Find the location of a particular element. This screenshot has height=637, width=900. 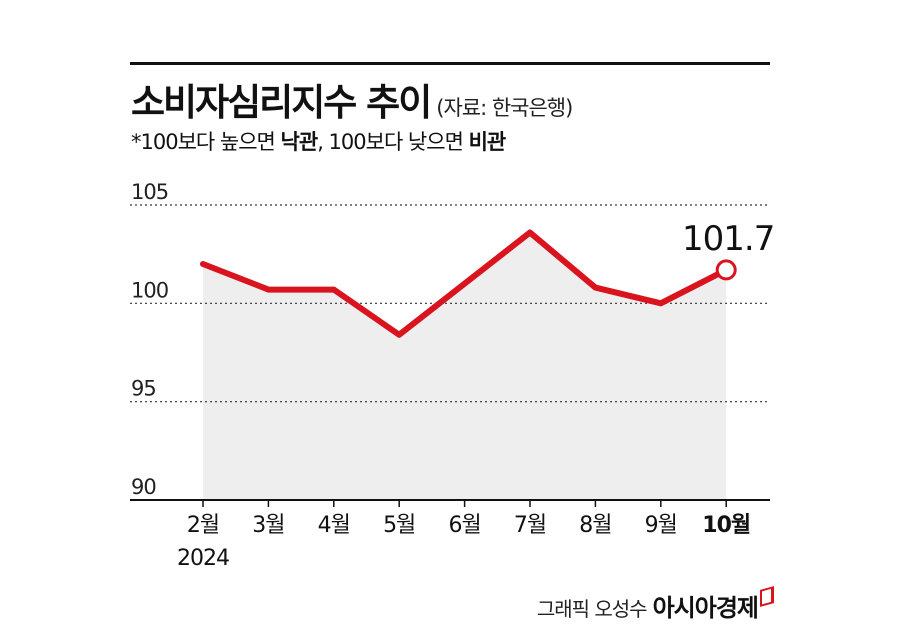

x-tick-label-4: 5월 is located at coordinates (399, 525).